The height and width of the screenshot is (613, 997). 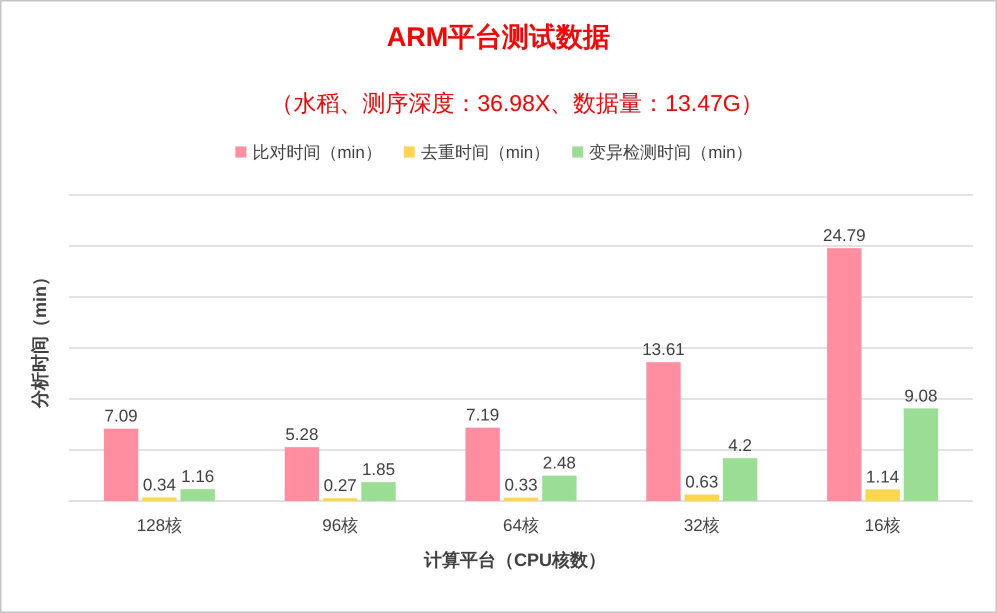 What do you see at coordinates (883, 476) in the screenshot?
I see `data-label: 1.14` at bounding box center [883, 476].